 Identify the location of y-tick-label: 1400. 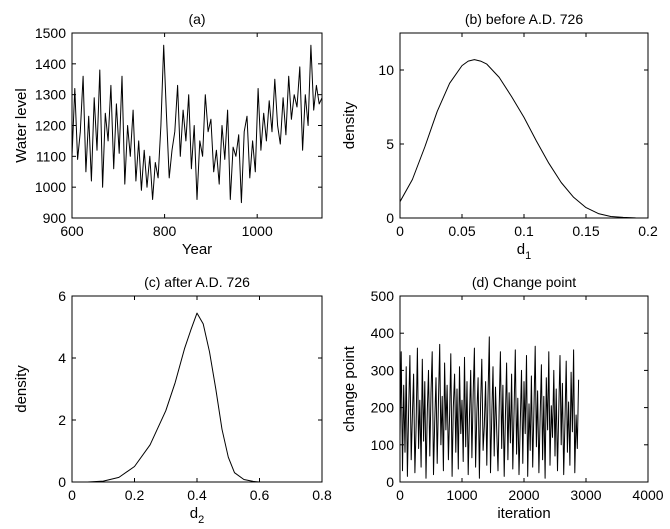
(50, 64).